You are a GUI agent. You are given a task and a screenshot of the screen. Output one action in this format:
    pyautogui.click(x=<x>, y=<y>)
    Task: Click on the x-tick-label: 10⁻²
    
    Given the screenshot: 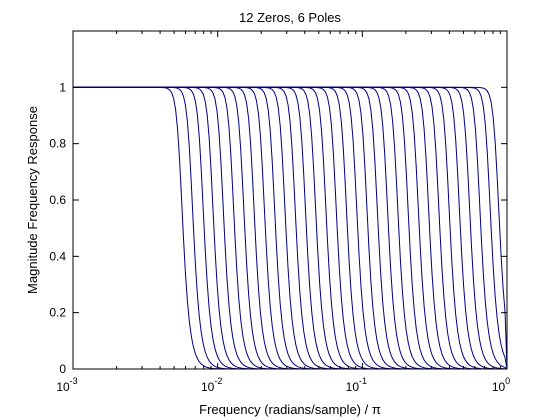 What is the action you would take?
    pyautogui.click(x=211, y=385)
    